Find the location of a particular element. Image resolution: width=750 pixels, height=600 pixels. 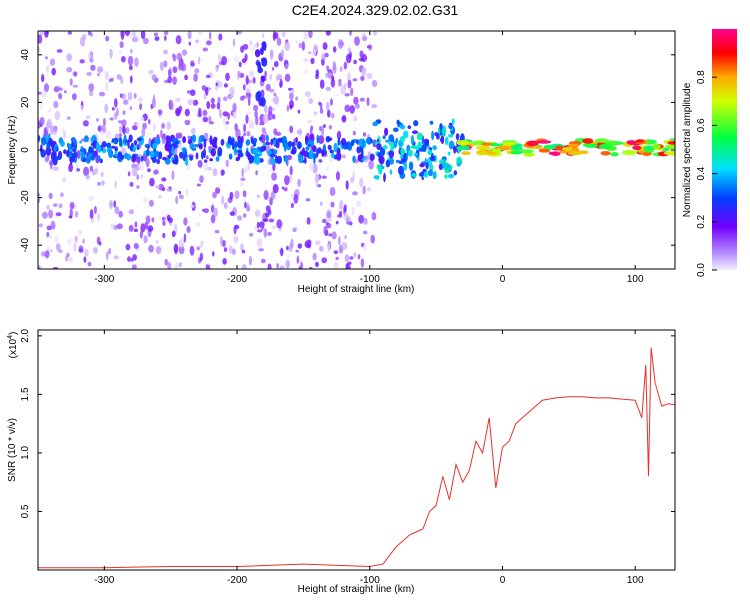

colorbar-label: Normalized spectral amplitude is located at coordinates (687, 149).